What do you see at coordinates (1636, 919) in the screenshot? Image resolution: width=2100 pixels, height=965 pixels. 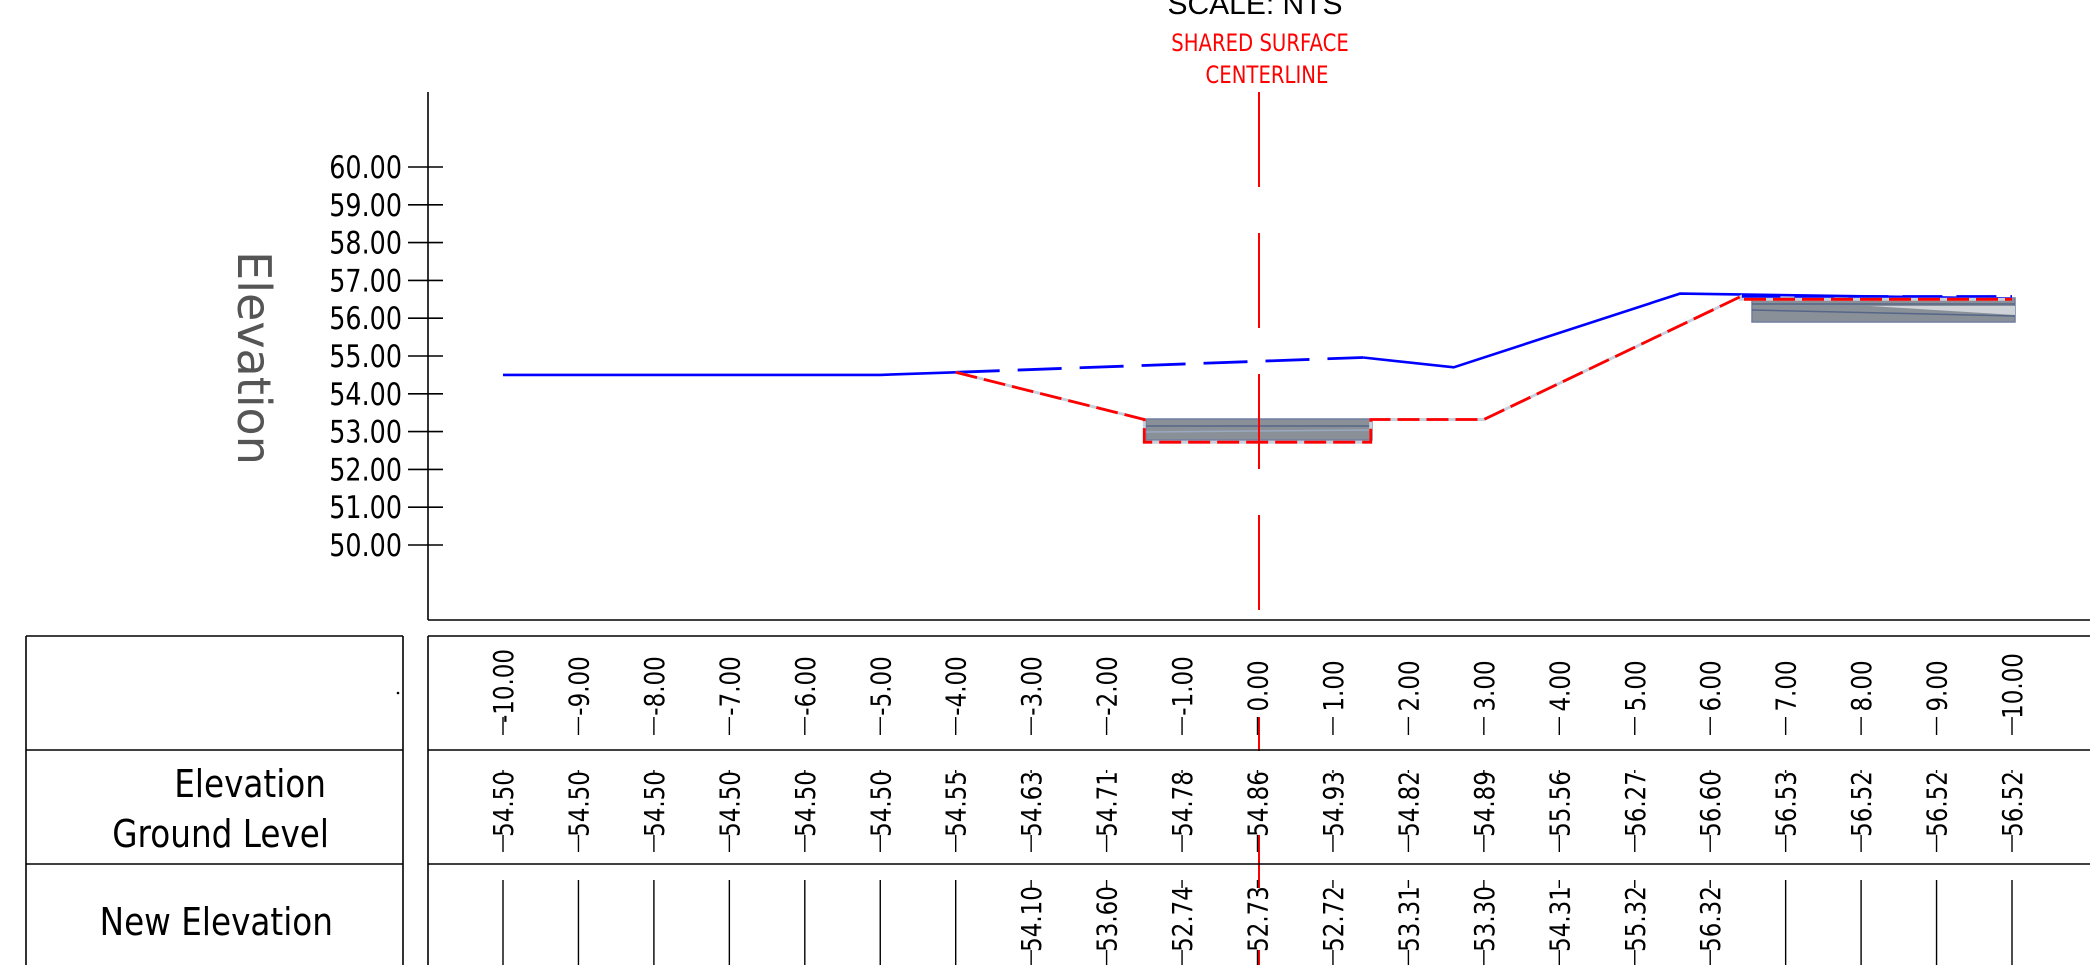 I see `new-elevation-label: 55.32` at bounding box center [1636, 919].